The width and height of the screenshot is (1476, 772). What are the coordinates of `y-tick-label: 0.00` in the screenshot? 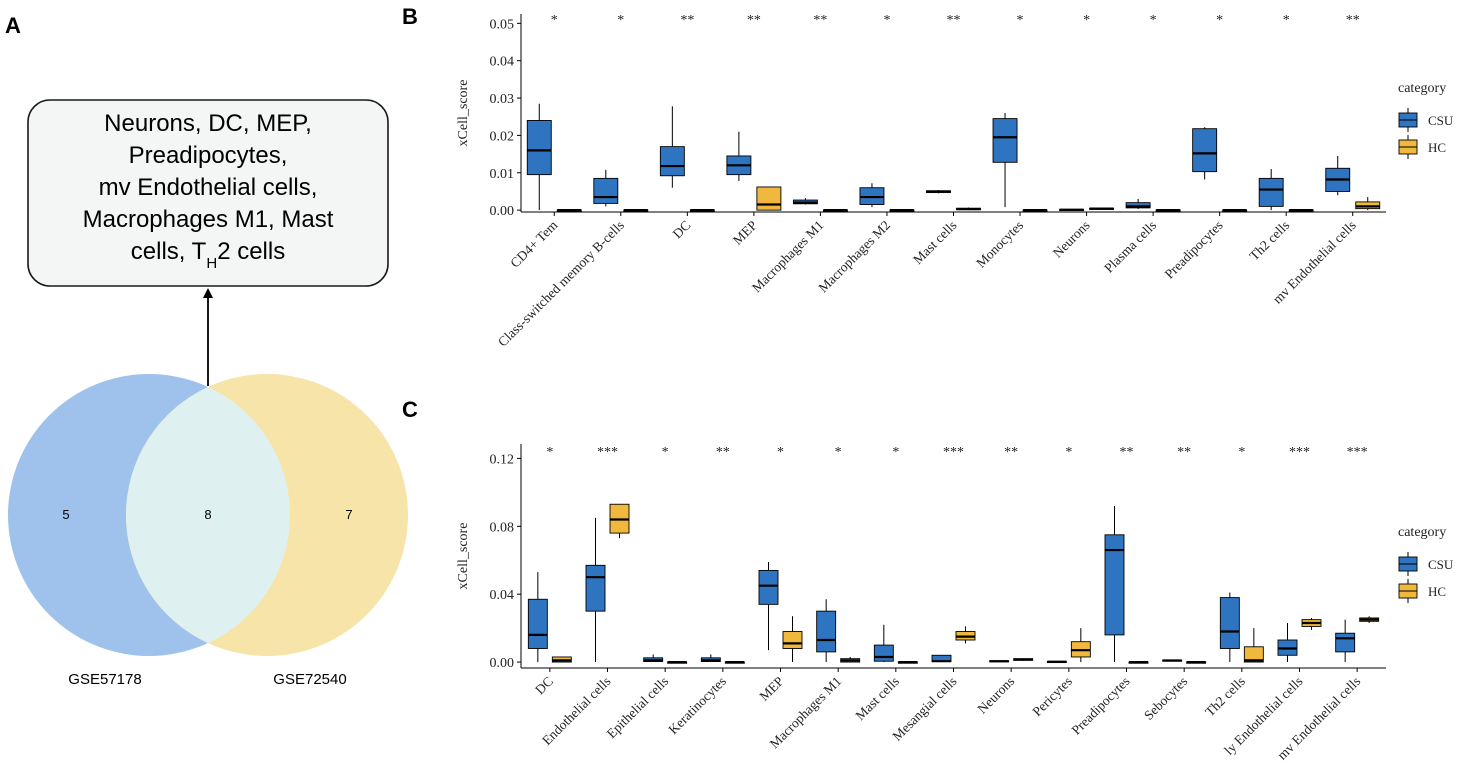 It's located at (502, 663).